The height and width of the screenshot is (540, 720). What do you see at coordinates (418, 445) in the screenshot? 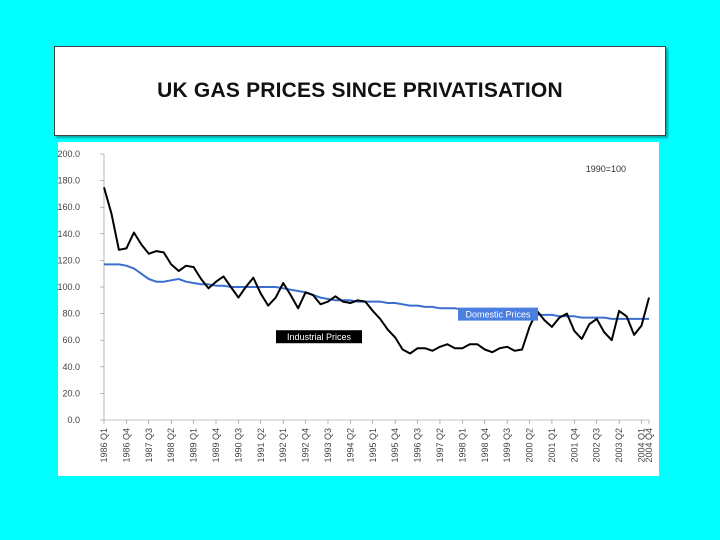
I see `x-tick-label: 1996 Q3` at bounding box center [418, 445].